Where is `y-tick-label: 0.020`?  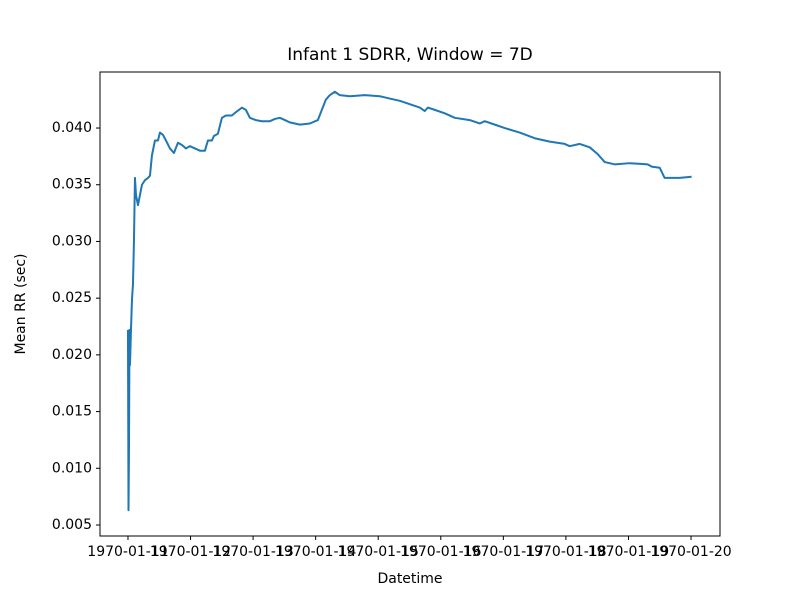
y-tick-label: 0.020 is located at coordinates (72, 355).